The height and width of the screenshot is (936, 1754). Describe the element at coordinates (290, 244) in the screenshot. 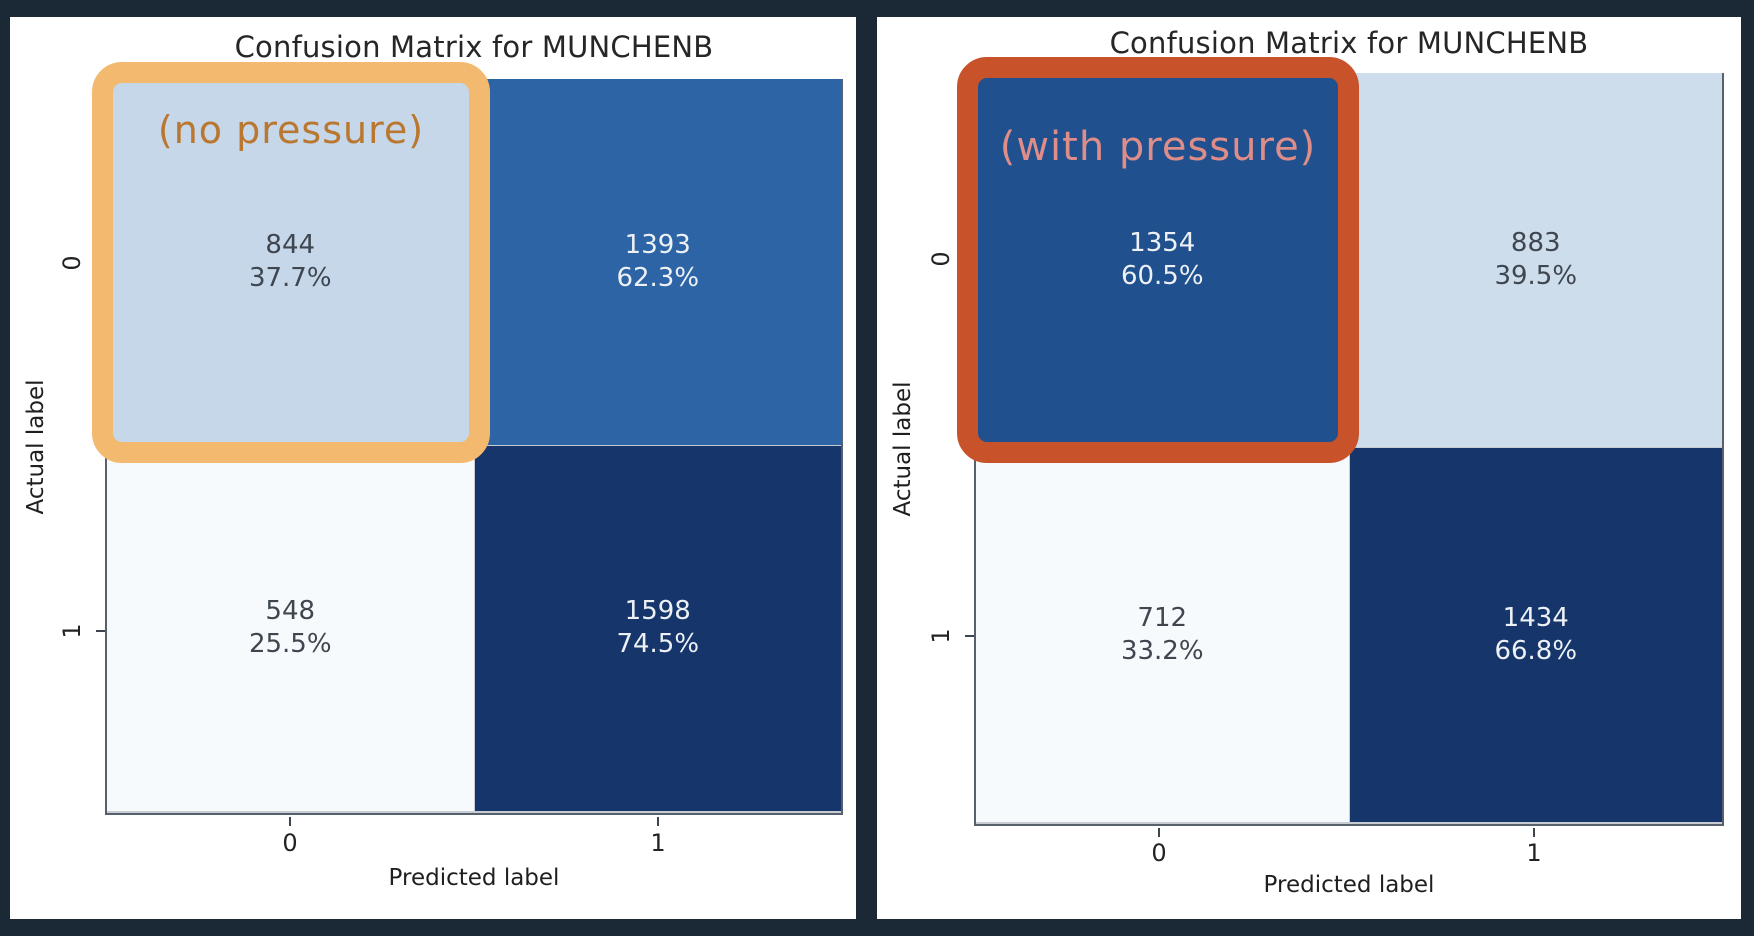

I see `cell-count: 844` at that location.